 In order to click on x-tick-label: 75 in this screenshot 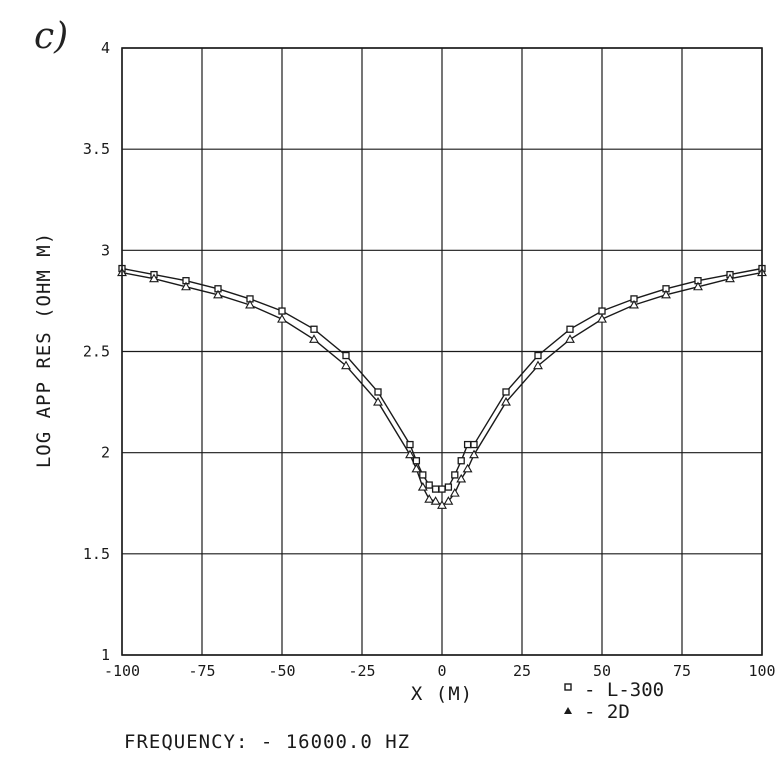, I will do `click(682, 671)`.